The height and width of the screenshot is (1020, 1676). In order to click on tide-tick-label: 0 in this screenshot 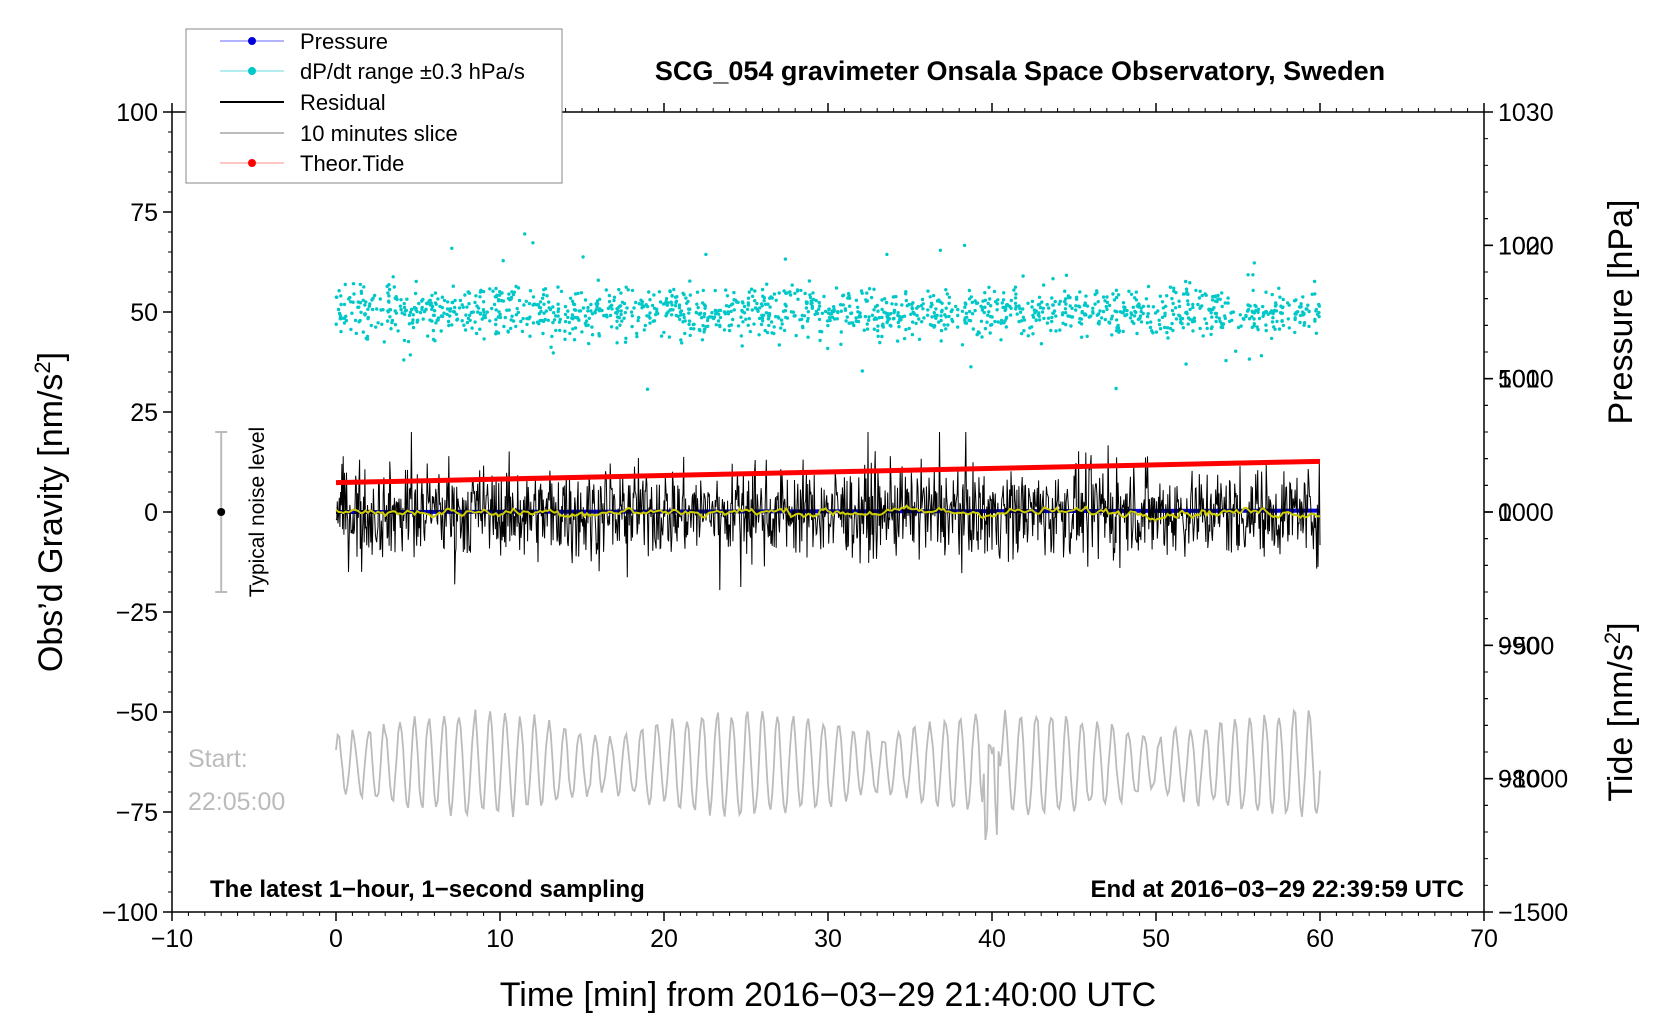, I will do `click(1505, 513)`.